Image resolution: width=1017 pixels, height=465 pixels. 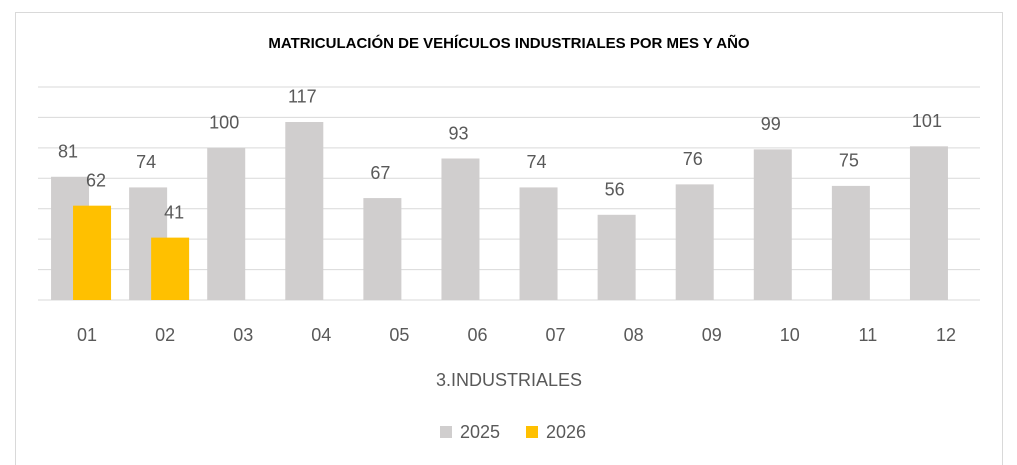 I want to click on data-label: 56, so click(x=615, y=190).